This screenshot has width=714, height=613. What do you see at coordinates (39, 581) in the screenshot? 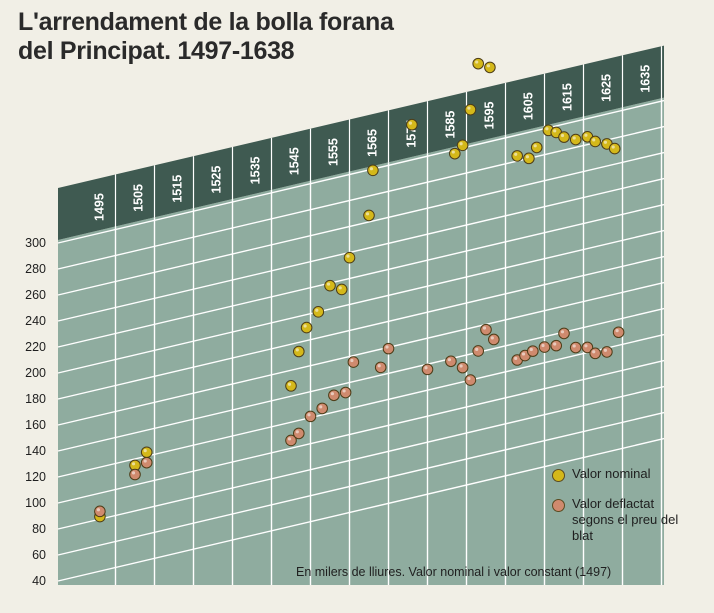
I see `y-tick-label: 40` at bounding box center [39, 581].